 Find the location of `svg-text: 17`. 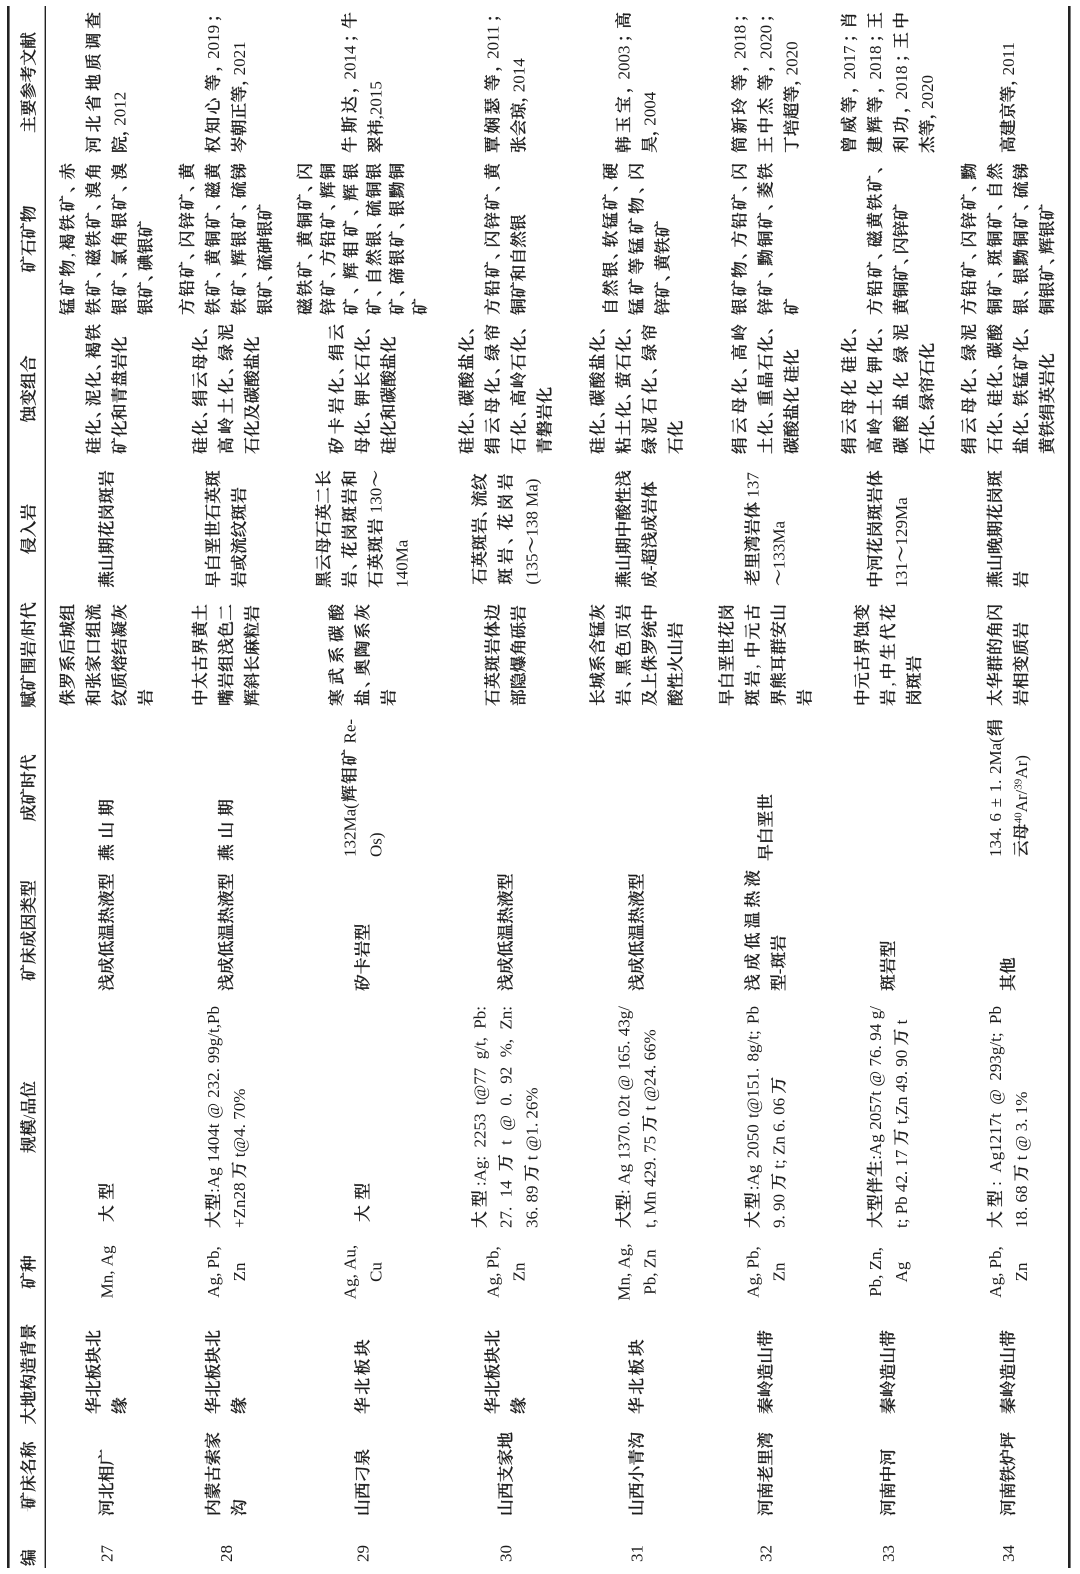

svg-text: 17 is located at coordinates (901, 1158).